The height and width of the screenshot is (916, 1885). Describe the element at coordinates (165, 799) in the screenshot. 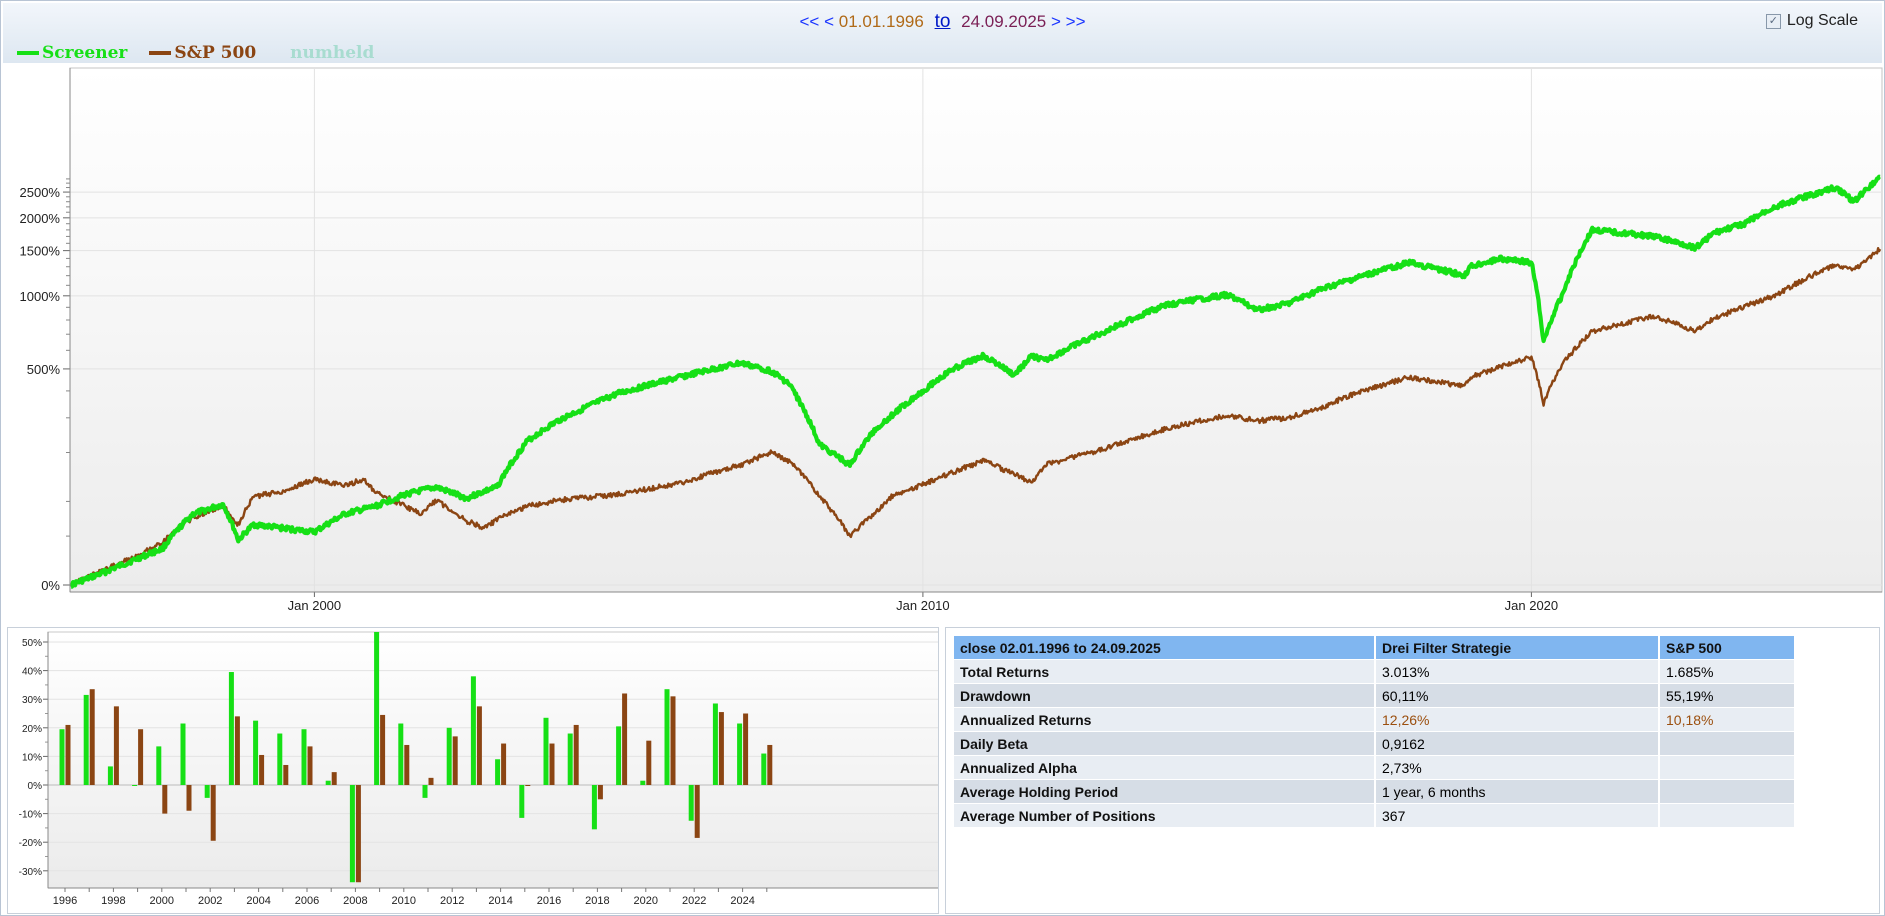

I see `bar-s-p-500-2000` at that location.